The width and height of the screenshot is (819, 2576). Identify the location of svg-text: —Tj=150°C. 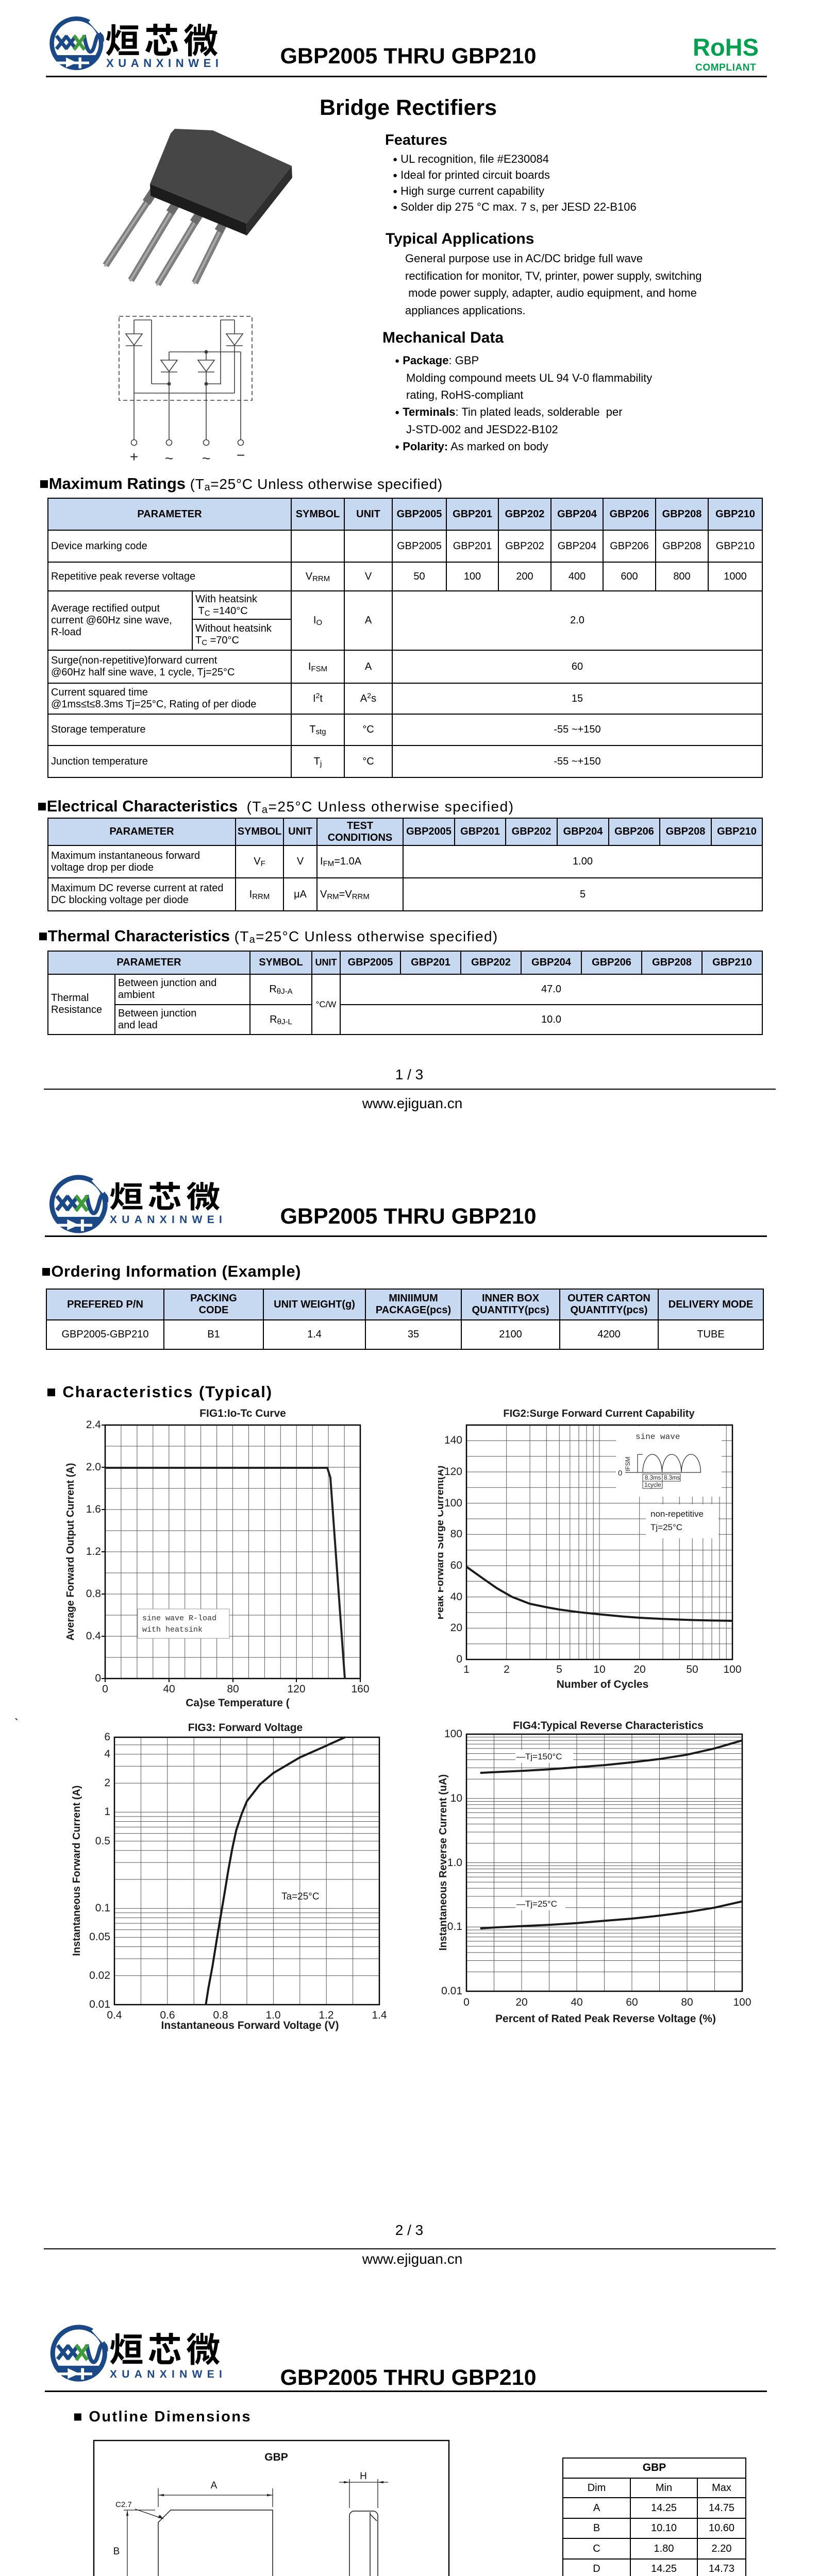
(539, 1756).